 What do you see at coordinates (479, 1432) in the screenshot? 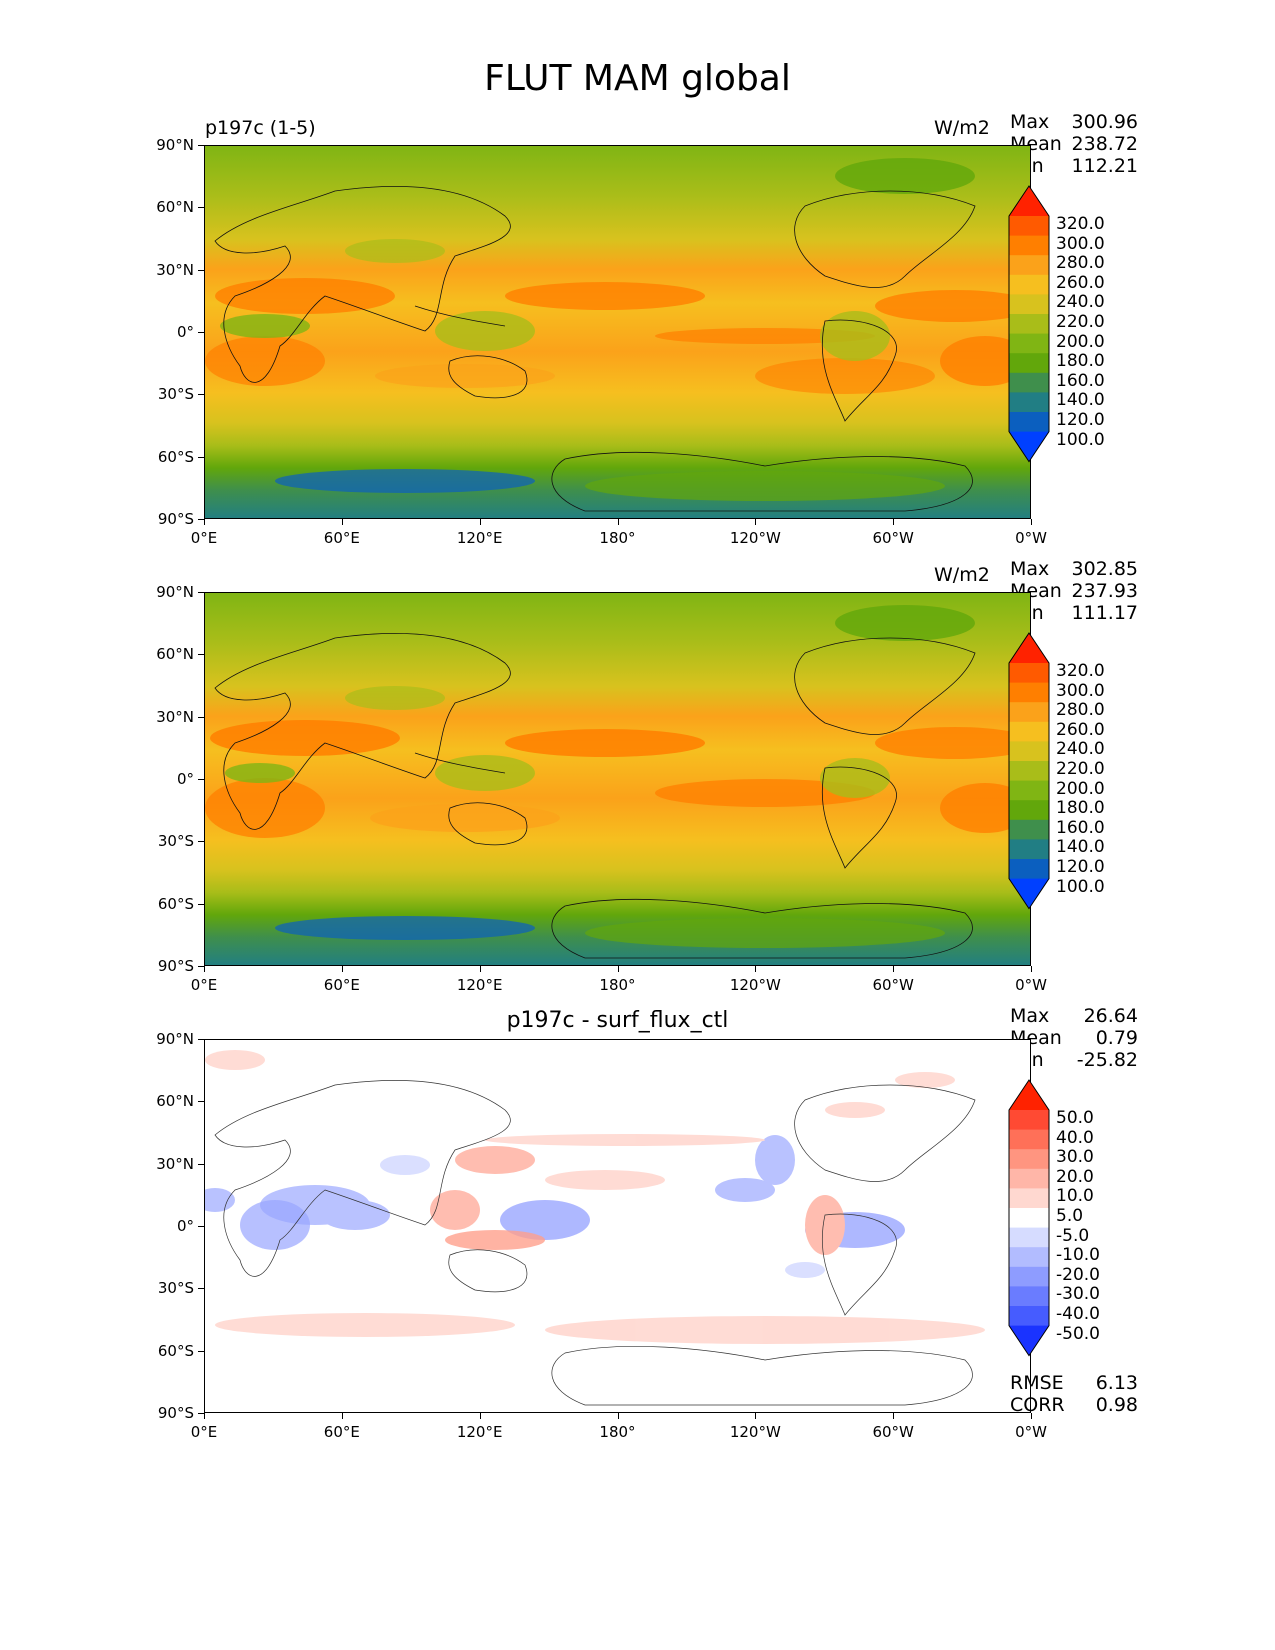
I see `lon-tick-label: 120°E` at bounding box center [479, 1432].